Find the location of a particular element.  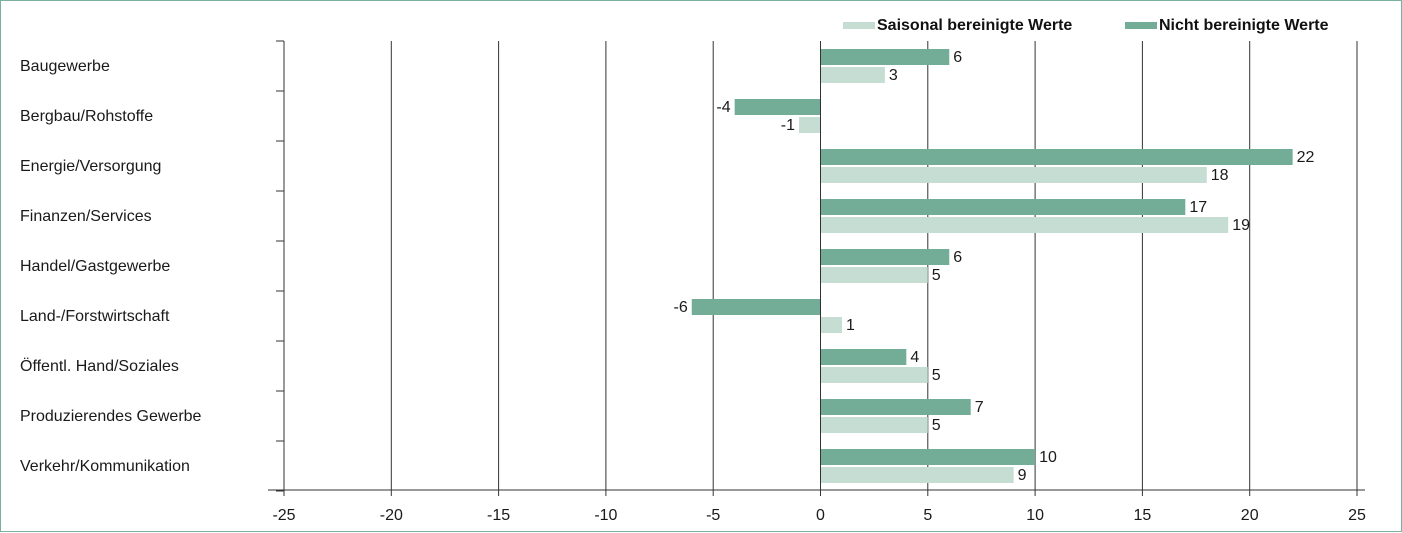

x-tick-label: 5 is located at coordinates (927, 515).